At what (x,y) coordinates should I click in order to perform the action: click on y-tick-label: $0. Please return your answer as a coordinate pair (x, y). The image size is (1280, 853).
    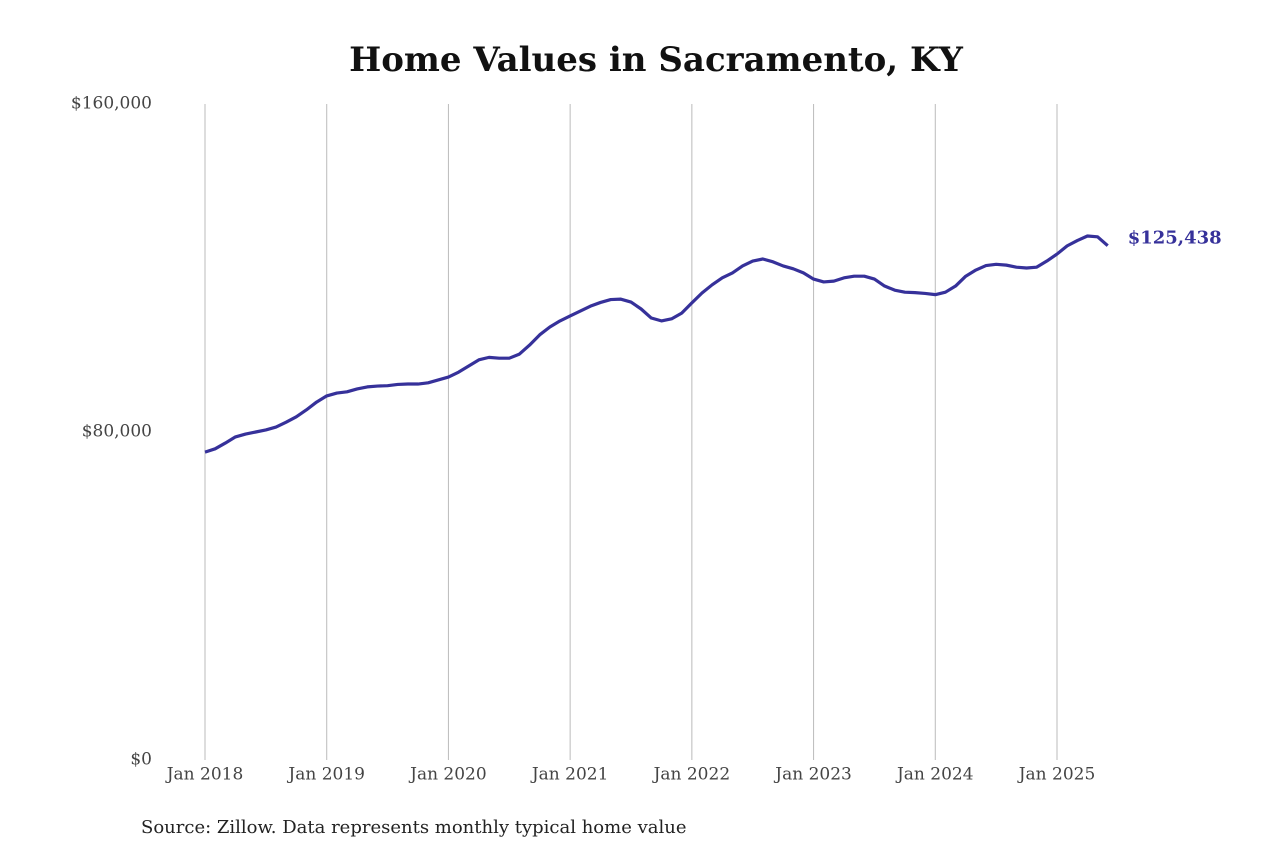
    Looking at the image, I should click on (141, 760).